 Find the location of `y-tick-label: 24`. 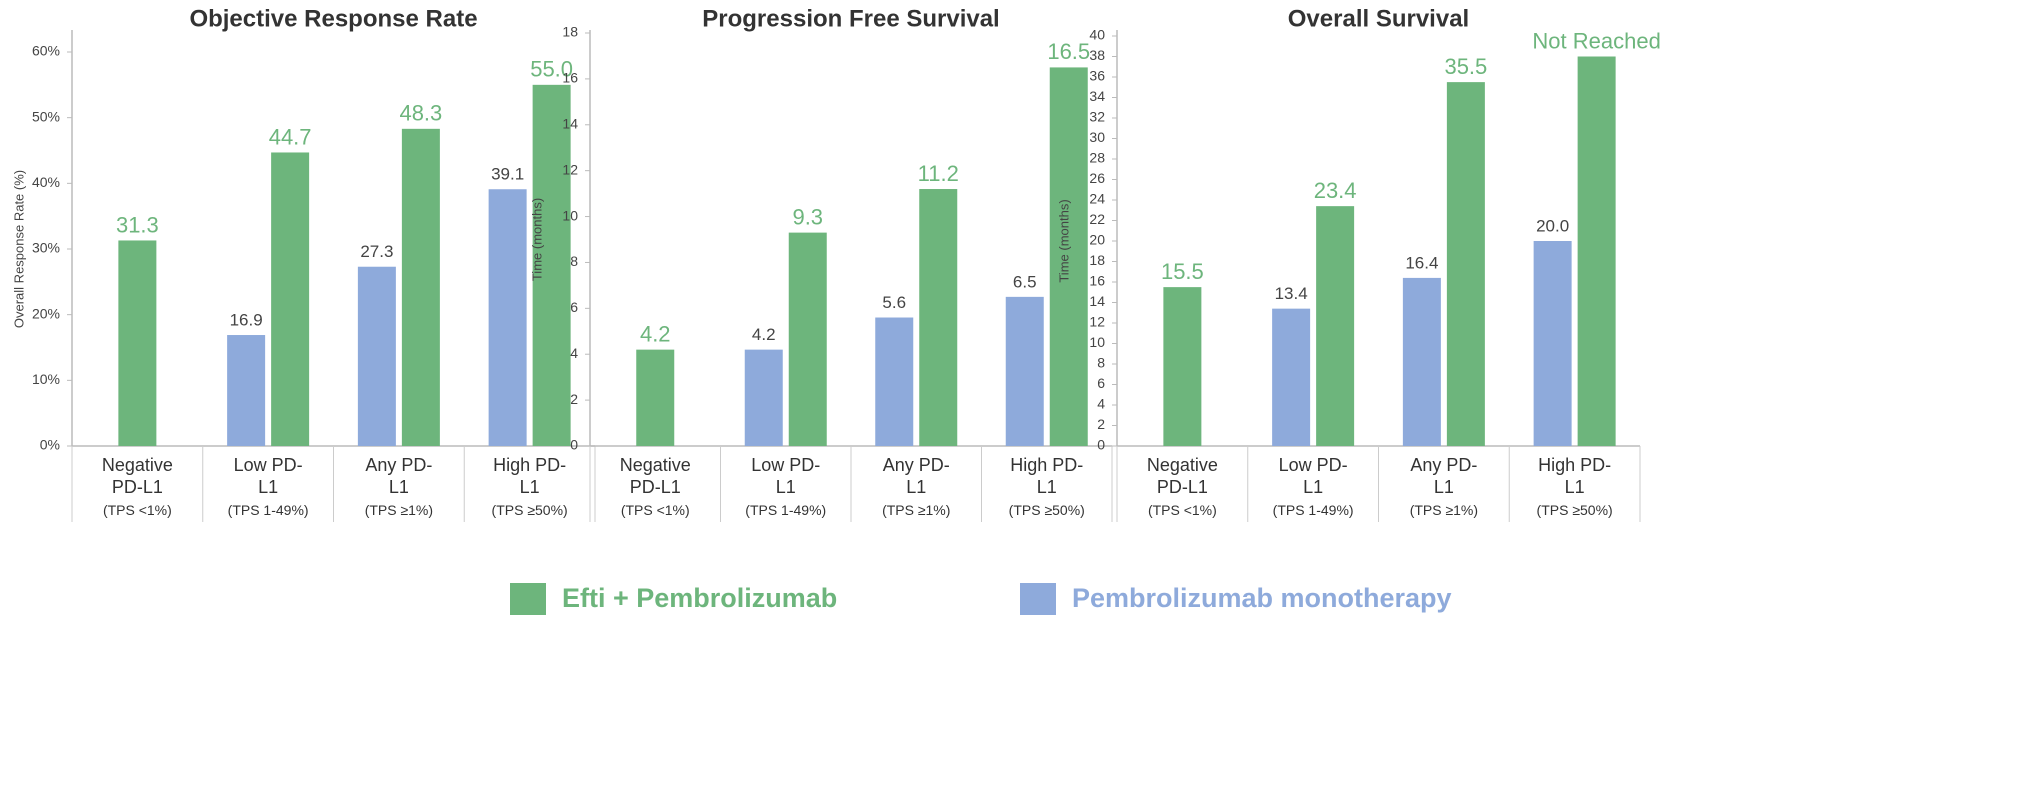

y-tick-label: 24 is located at coordinates (1097, 199).